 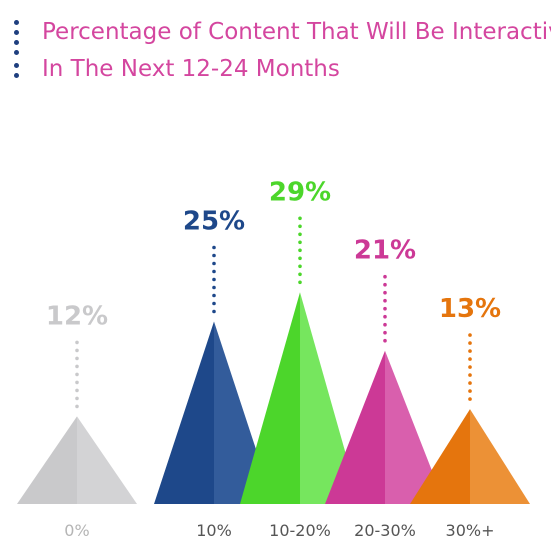 I want to click on triangle-bar-20-30-: 21%, so click(x=385, y=370).